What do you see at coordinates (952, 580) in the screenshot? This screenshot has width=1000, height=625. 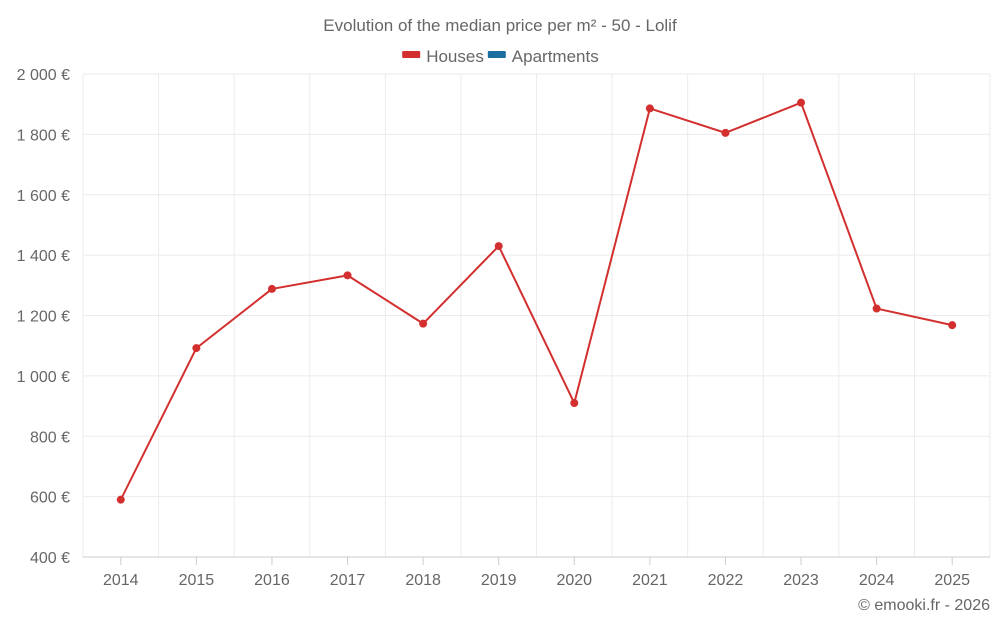 I see `x-tick-label: 2025` at bounding box center [952, 580].